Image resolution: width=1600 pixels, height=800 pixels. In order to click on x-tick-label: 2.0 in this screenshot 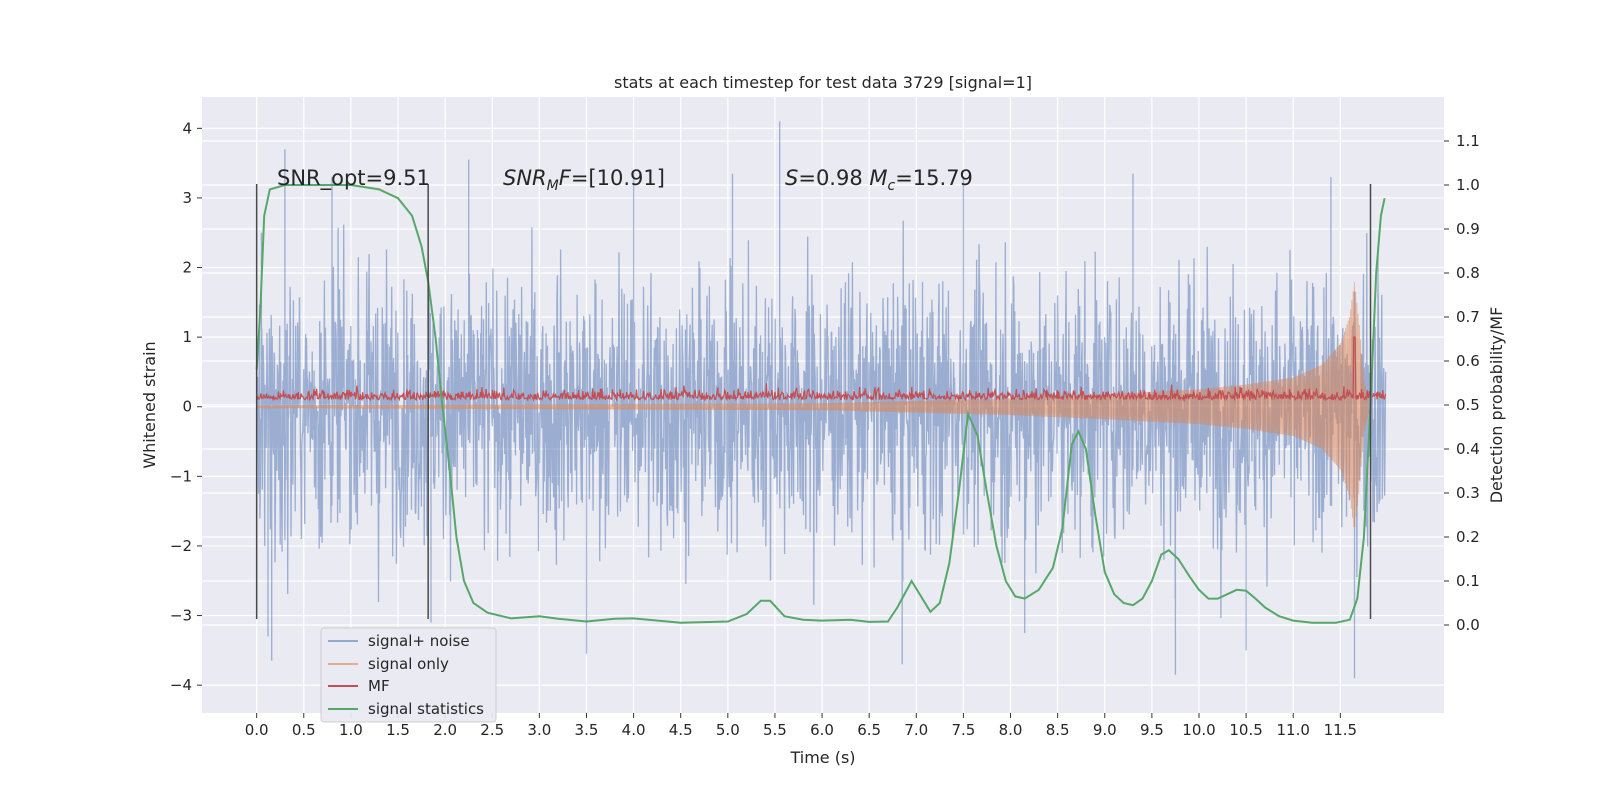, I will do `click(445, 730)`.